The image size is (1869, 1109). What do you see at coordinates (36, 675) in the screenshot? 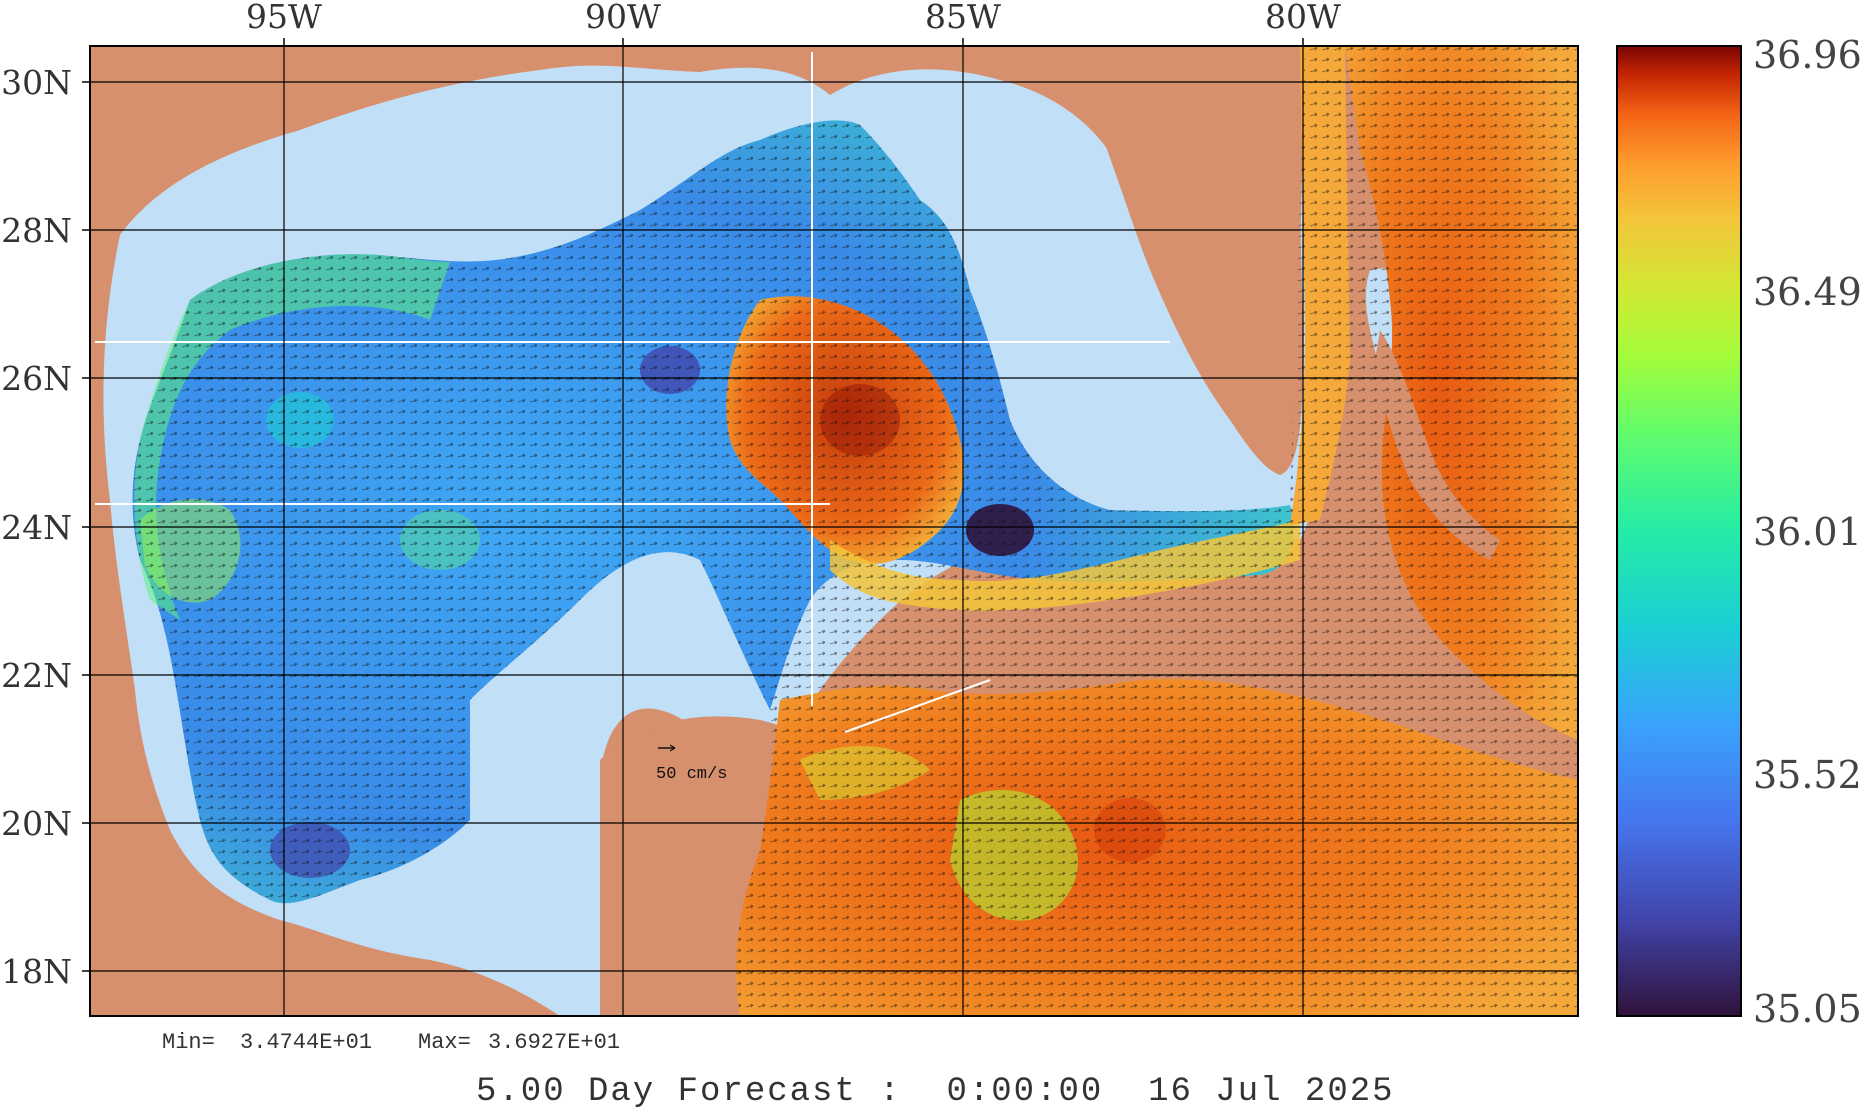
I see `lat-label-22n: 22N` at bounding box center [36, 675].